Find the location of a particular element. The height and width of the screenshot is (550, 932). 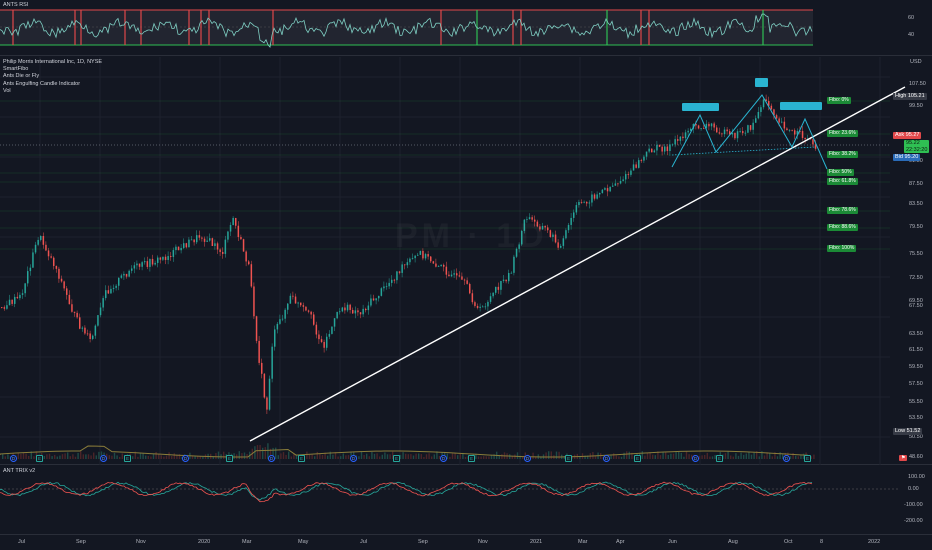

flag-icon: ⚑ is located at coordinates (903, 458).